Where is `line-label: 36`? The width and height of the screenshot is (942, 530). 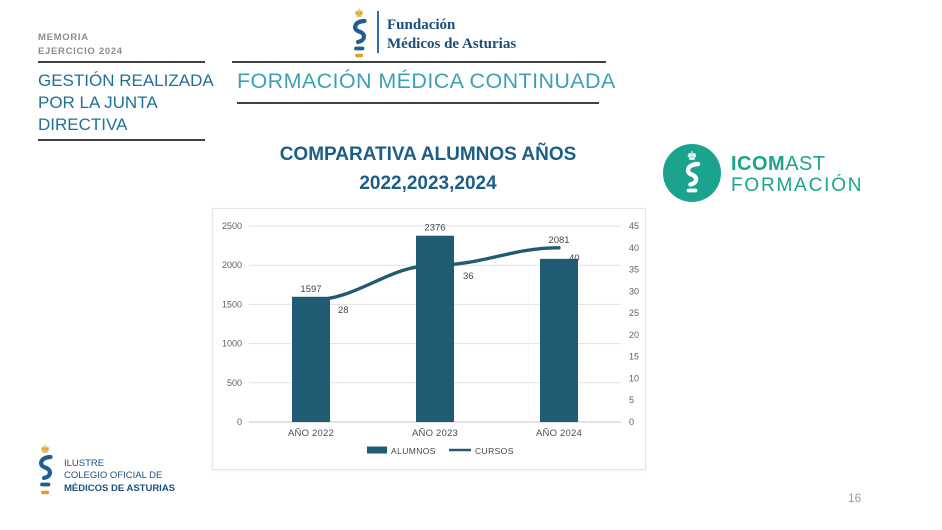 line-label: 36 is located at coordinates (468, 276).